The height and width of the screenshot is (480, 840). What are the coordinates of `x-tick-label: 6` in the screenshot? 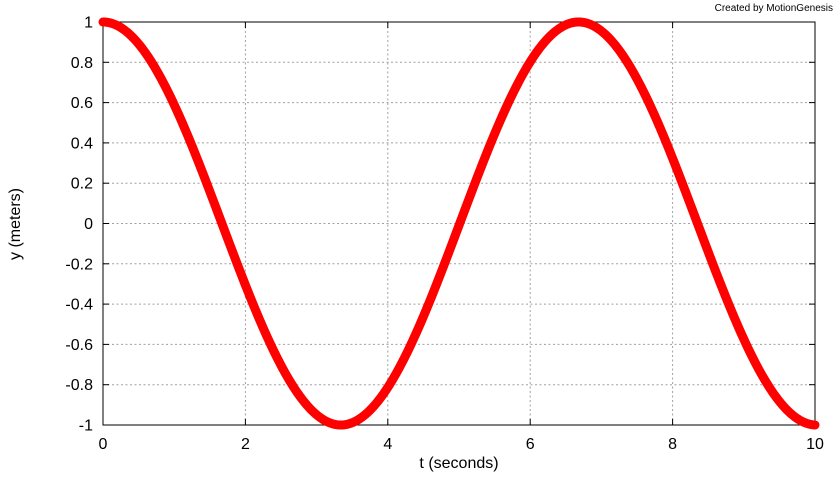 It's located at (530, 444).